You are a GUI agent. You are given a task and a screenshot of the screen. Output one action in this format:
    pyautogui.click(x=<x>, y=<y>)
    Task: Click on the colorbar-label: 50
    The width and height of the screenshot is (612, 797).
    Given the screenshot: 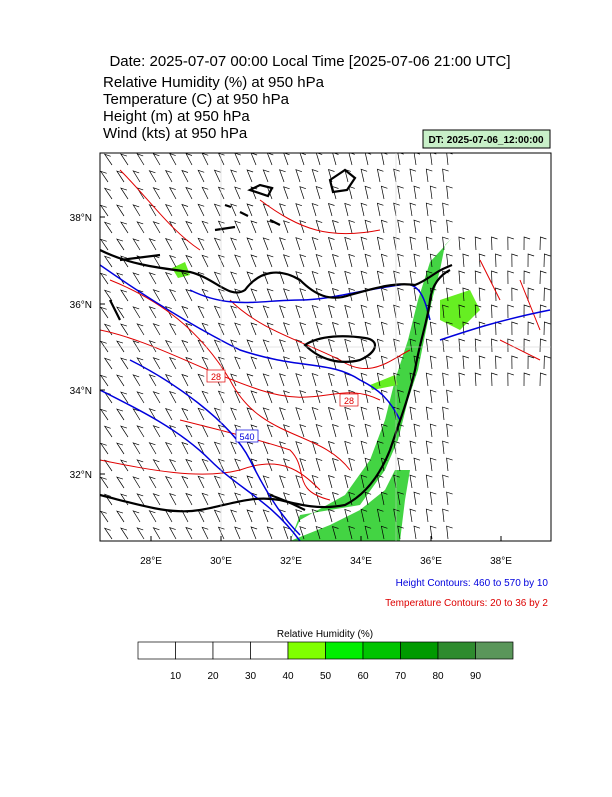 What is the action you would take?
    pyautogui.click(x=326, y=676)
    